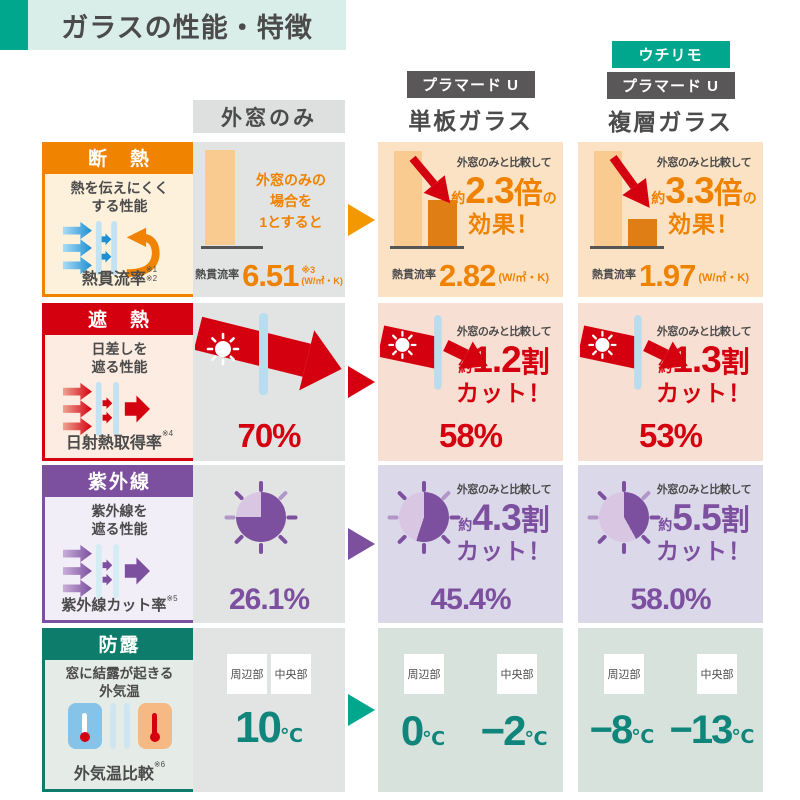 This screenshot has height=800, width=800. I want to click on glass-type-label: 複層ガラス, so click(670, 122).